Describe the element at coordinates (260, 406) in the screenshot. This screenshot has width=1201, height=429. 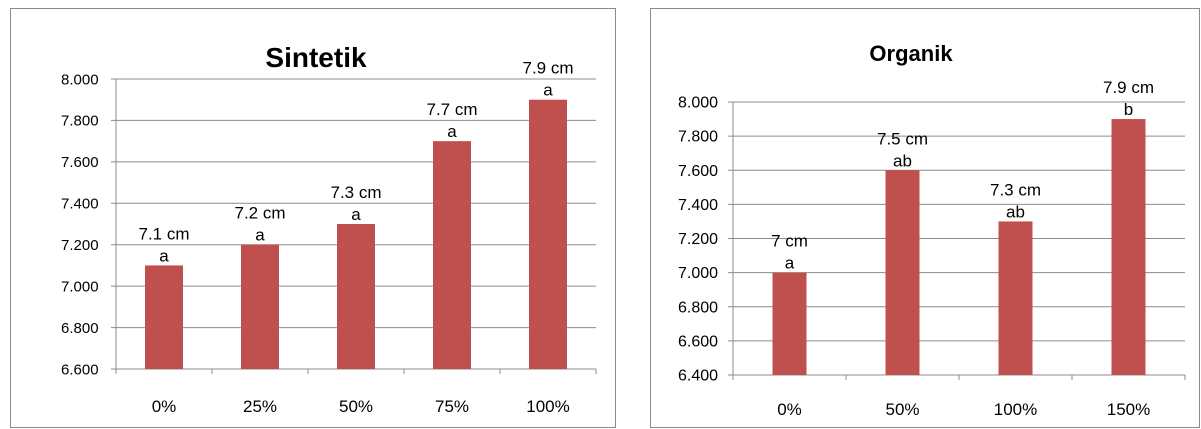
I see `x-tick-label: 25%` at that location.